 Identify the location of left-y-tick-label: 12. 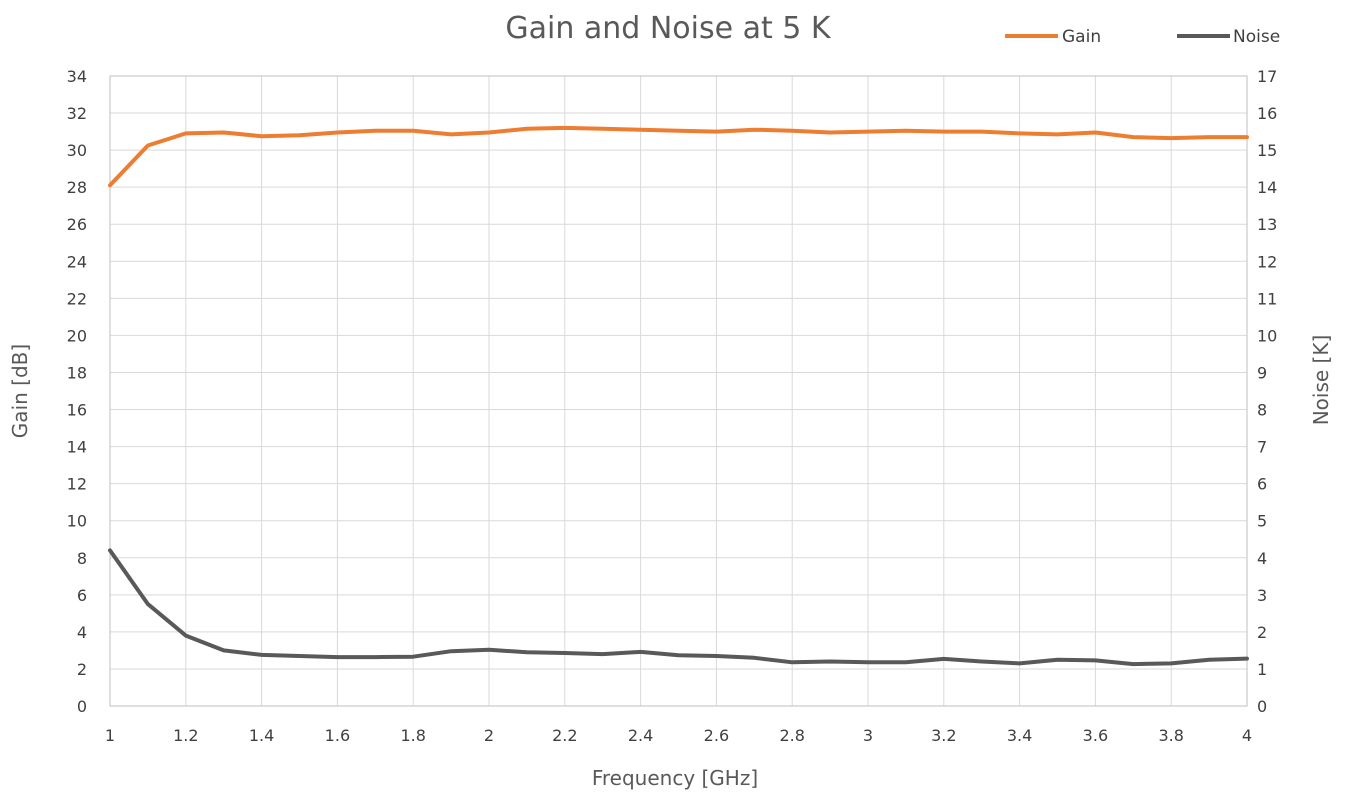
(77, 484).